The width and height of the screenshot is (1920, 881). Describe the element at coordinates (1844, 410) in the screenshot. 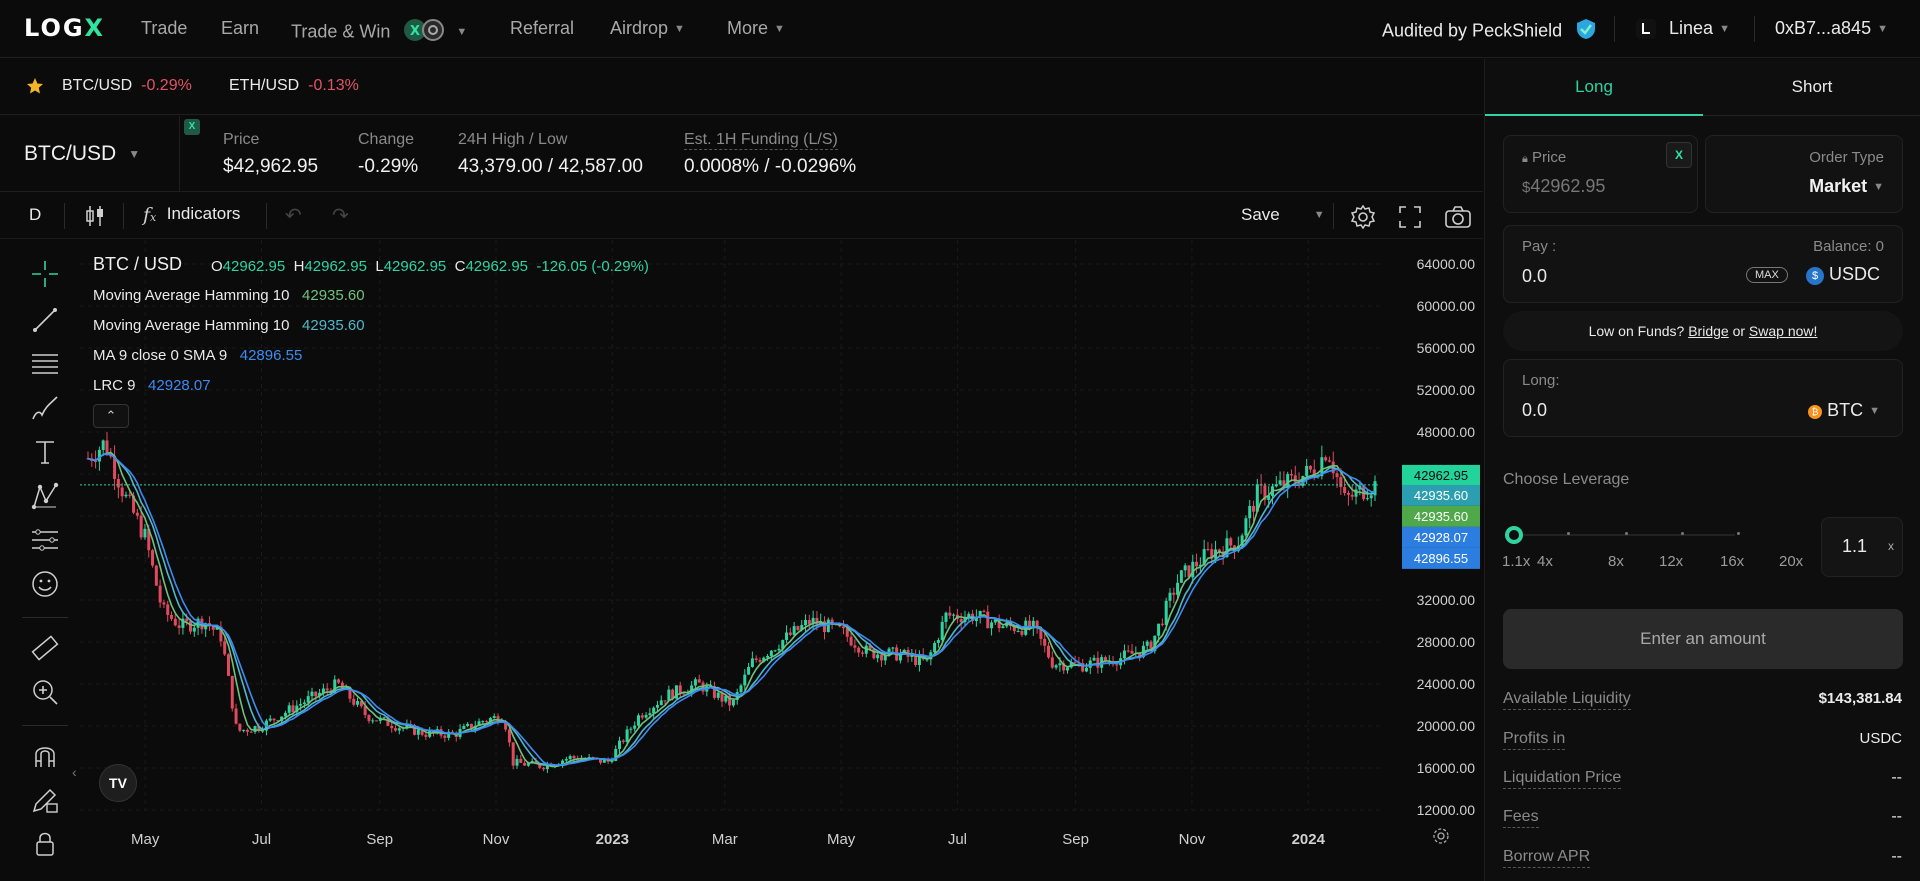

I see `long-token-select: ₿ BTC ▼` at that location.